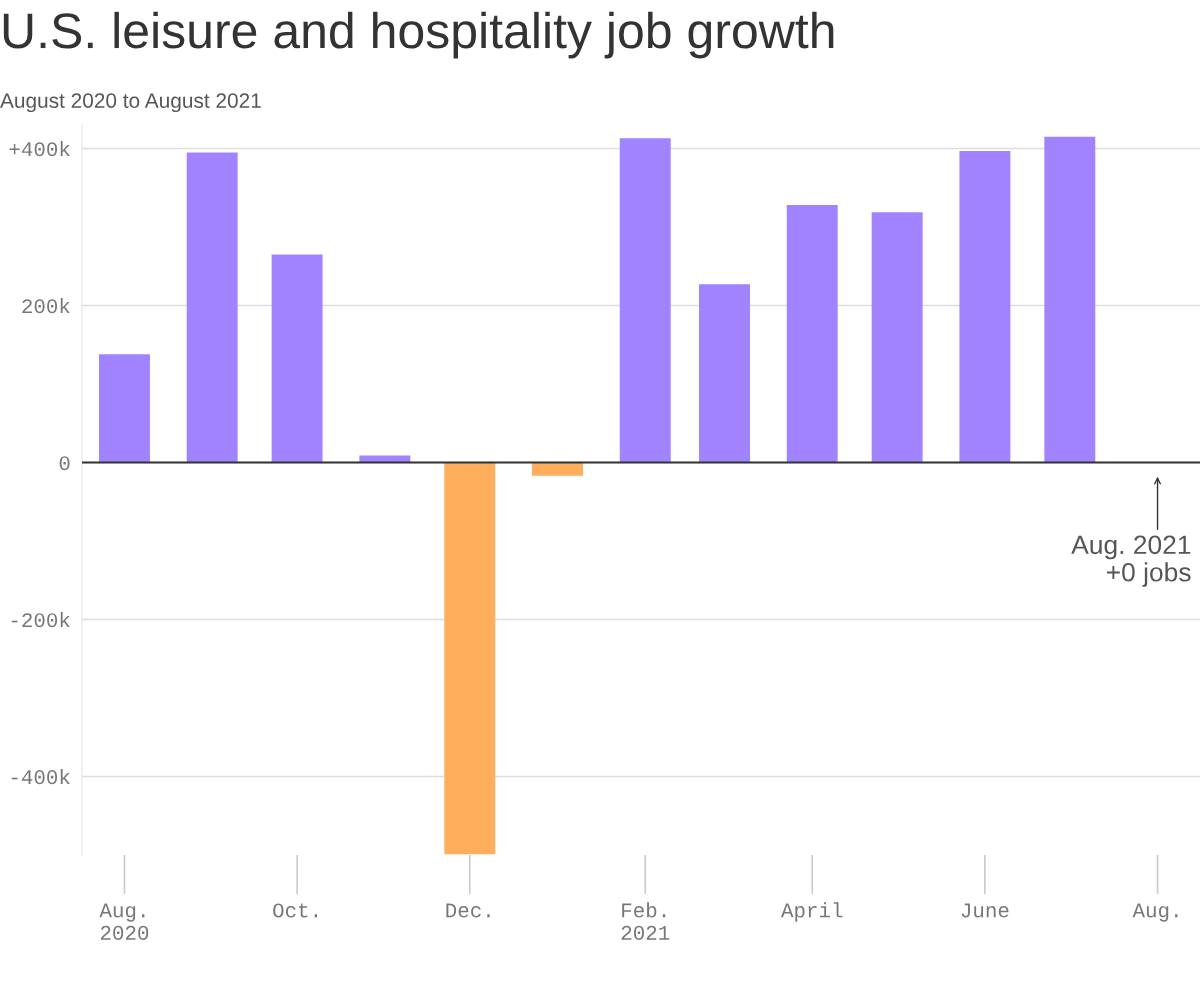 This screenshot has height=986, width=1200. Describe the element at coordinates (39, 149) in the screenshot. I see `y-tick-label: +400k` at that location.